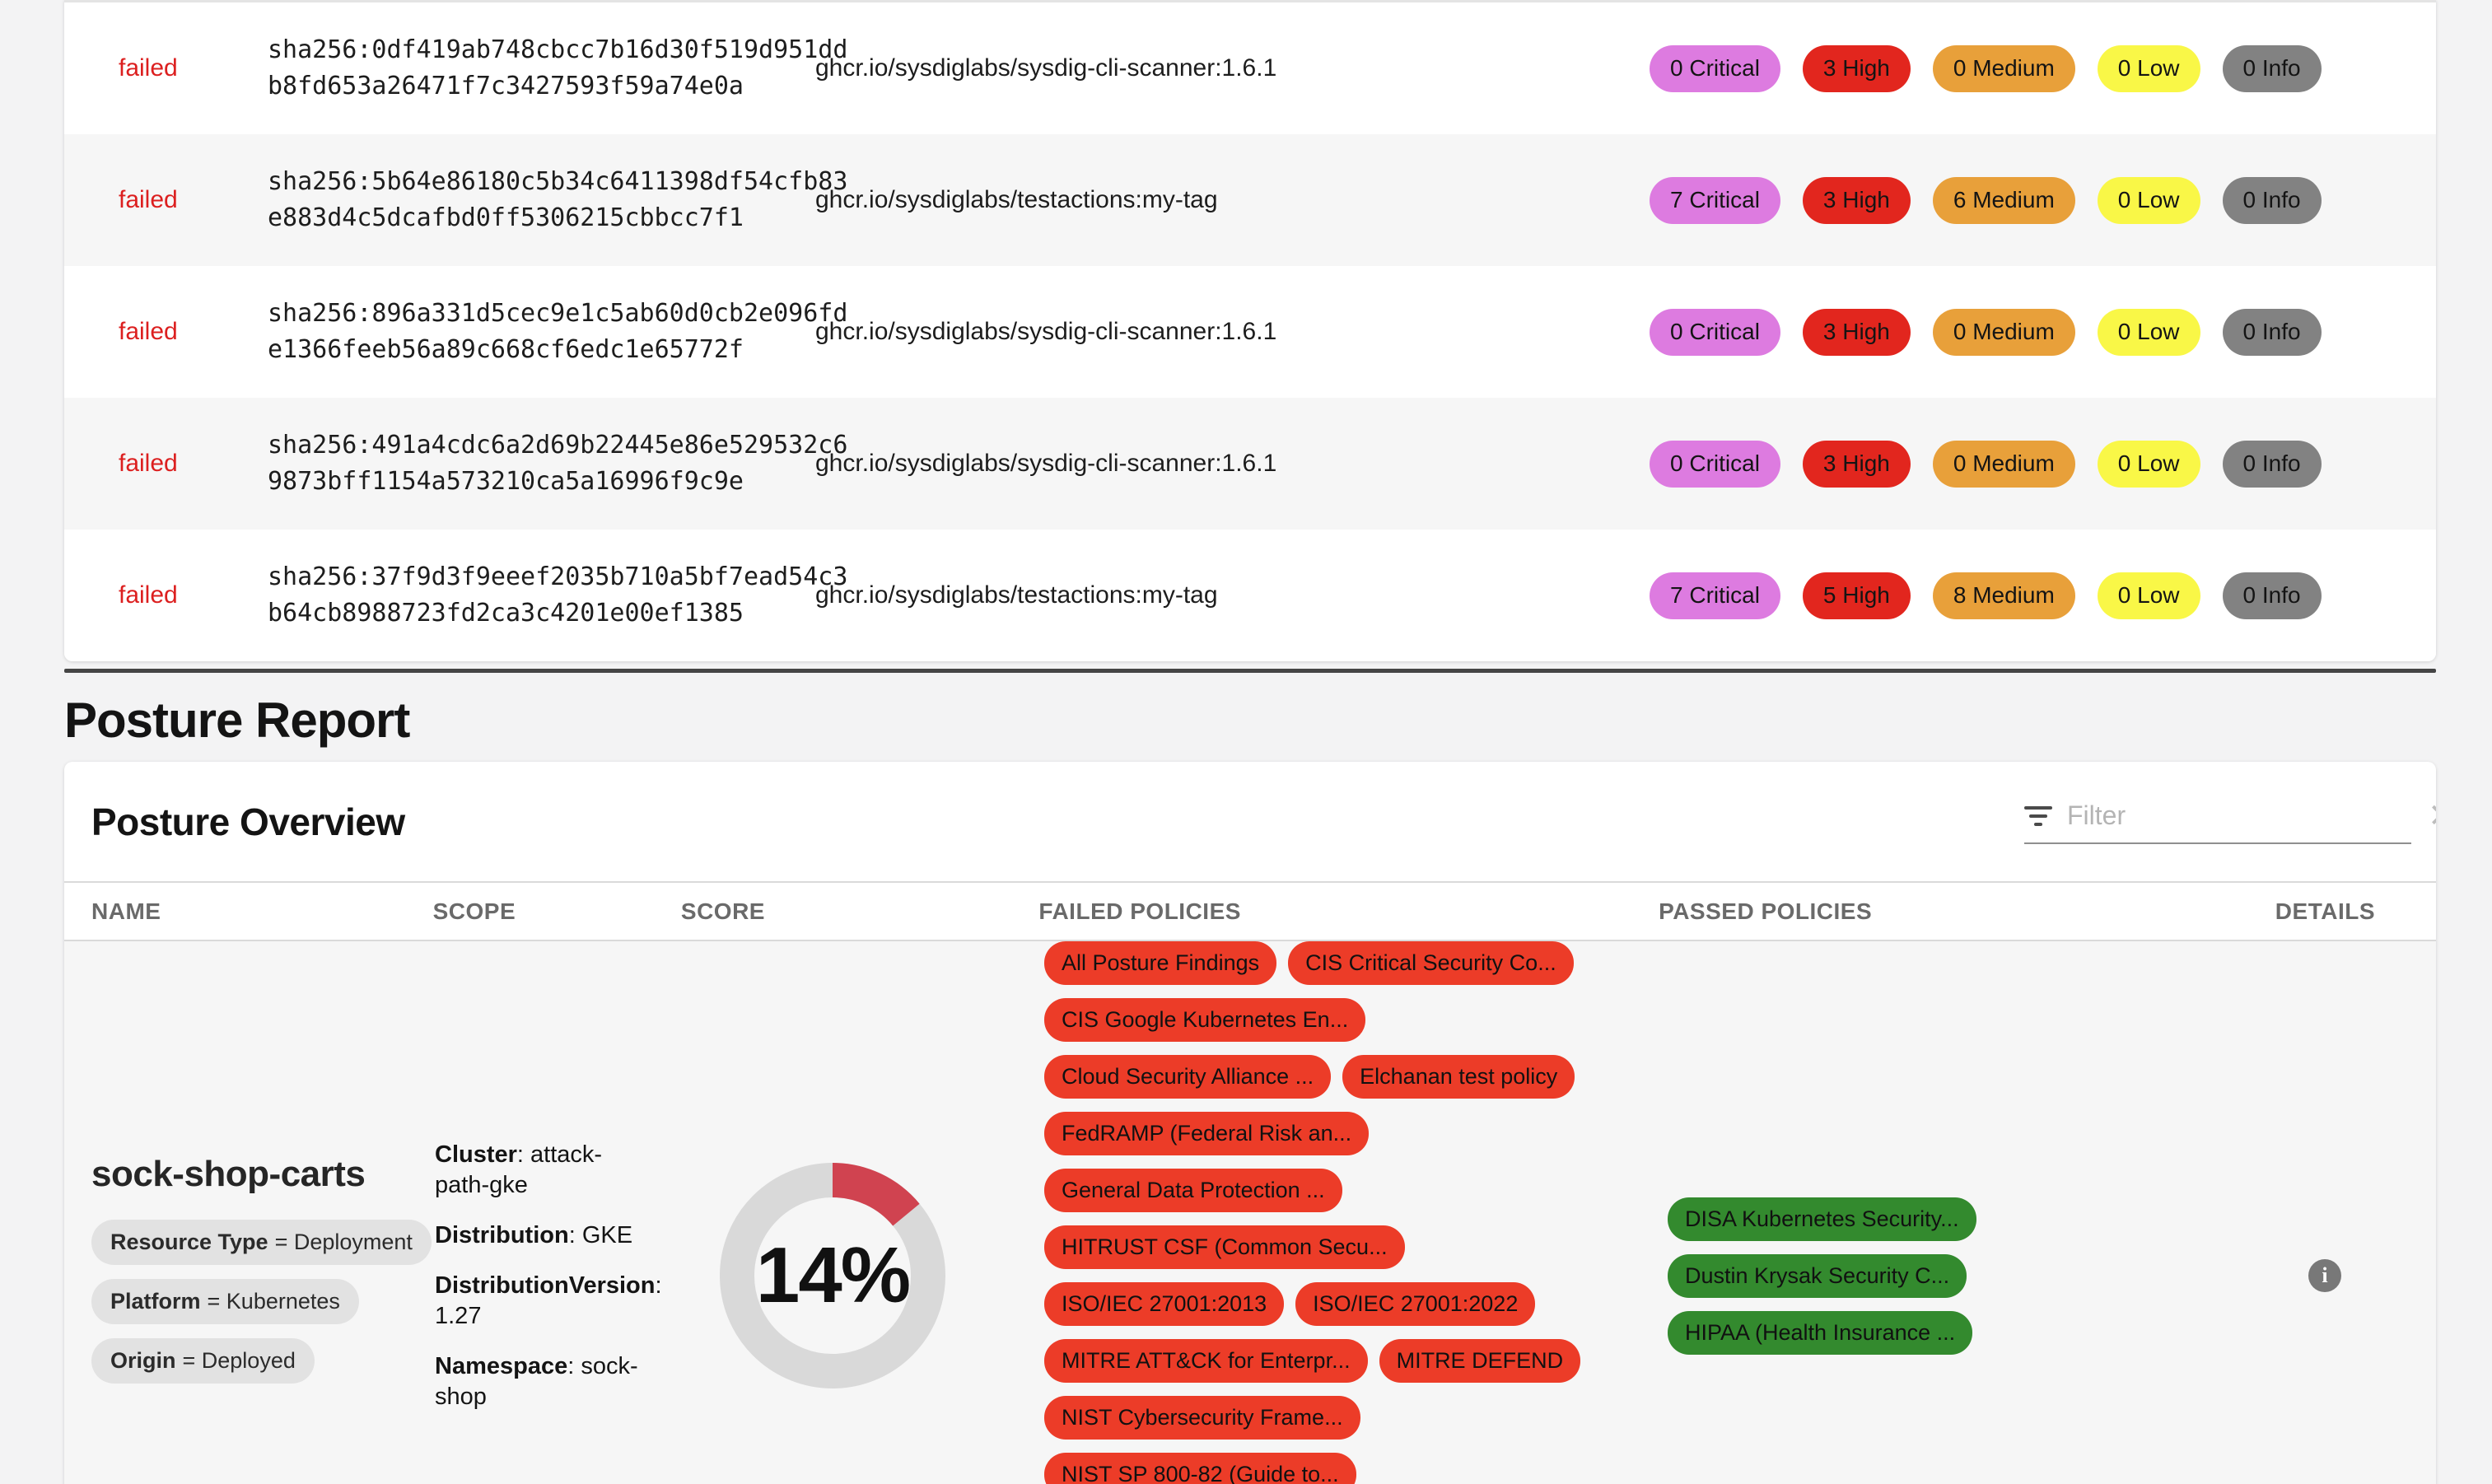  Describe the element at coordinates (261, 1242) in the screenshot. I see `resource-tag-pill: Resource Type = Deployment` at that location.